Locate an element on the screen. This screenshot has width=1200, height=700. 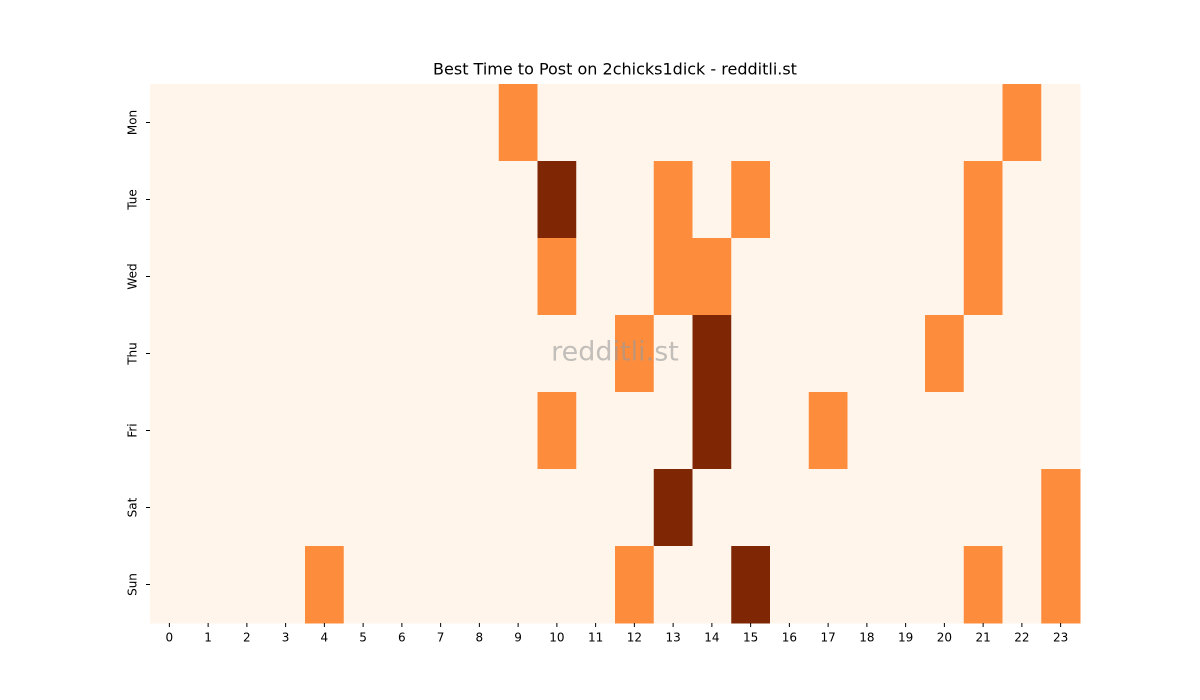
x-tick-label: 15 is located at coordinates (750, 638).